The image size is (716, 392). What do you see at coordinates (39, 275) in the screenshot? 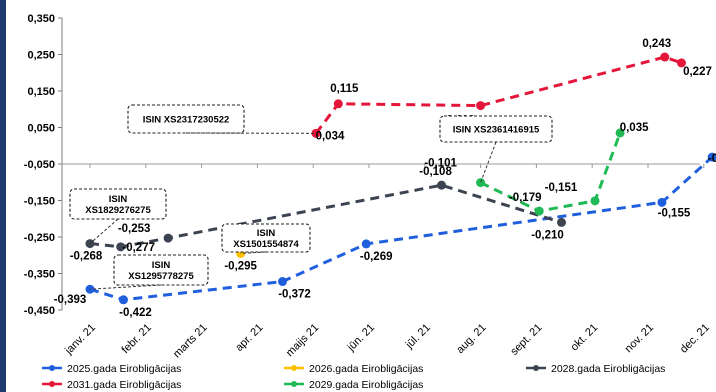
I see `y-tick-label: -0,350` at bounding box center [39, 275].